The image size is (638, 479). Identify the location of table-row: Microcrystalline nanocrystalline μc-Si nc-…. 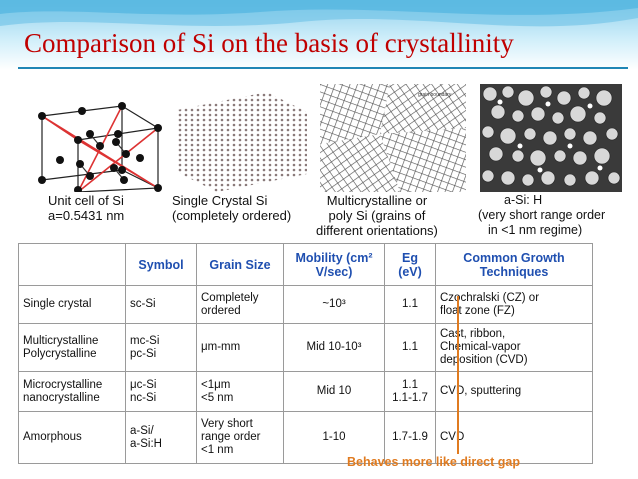
(305, 391).